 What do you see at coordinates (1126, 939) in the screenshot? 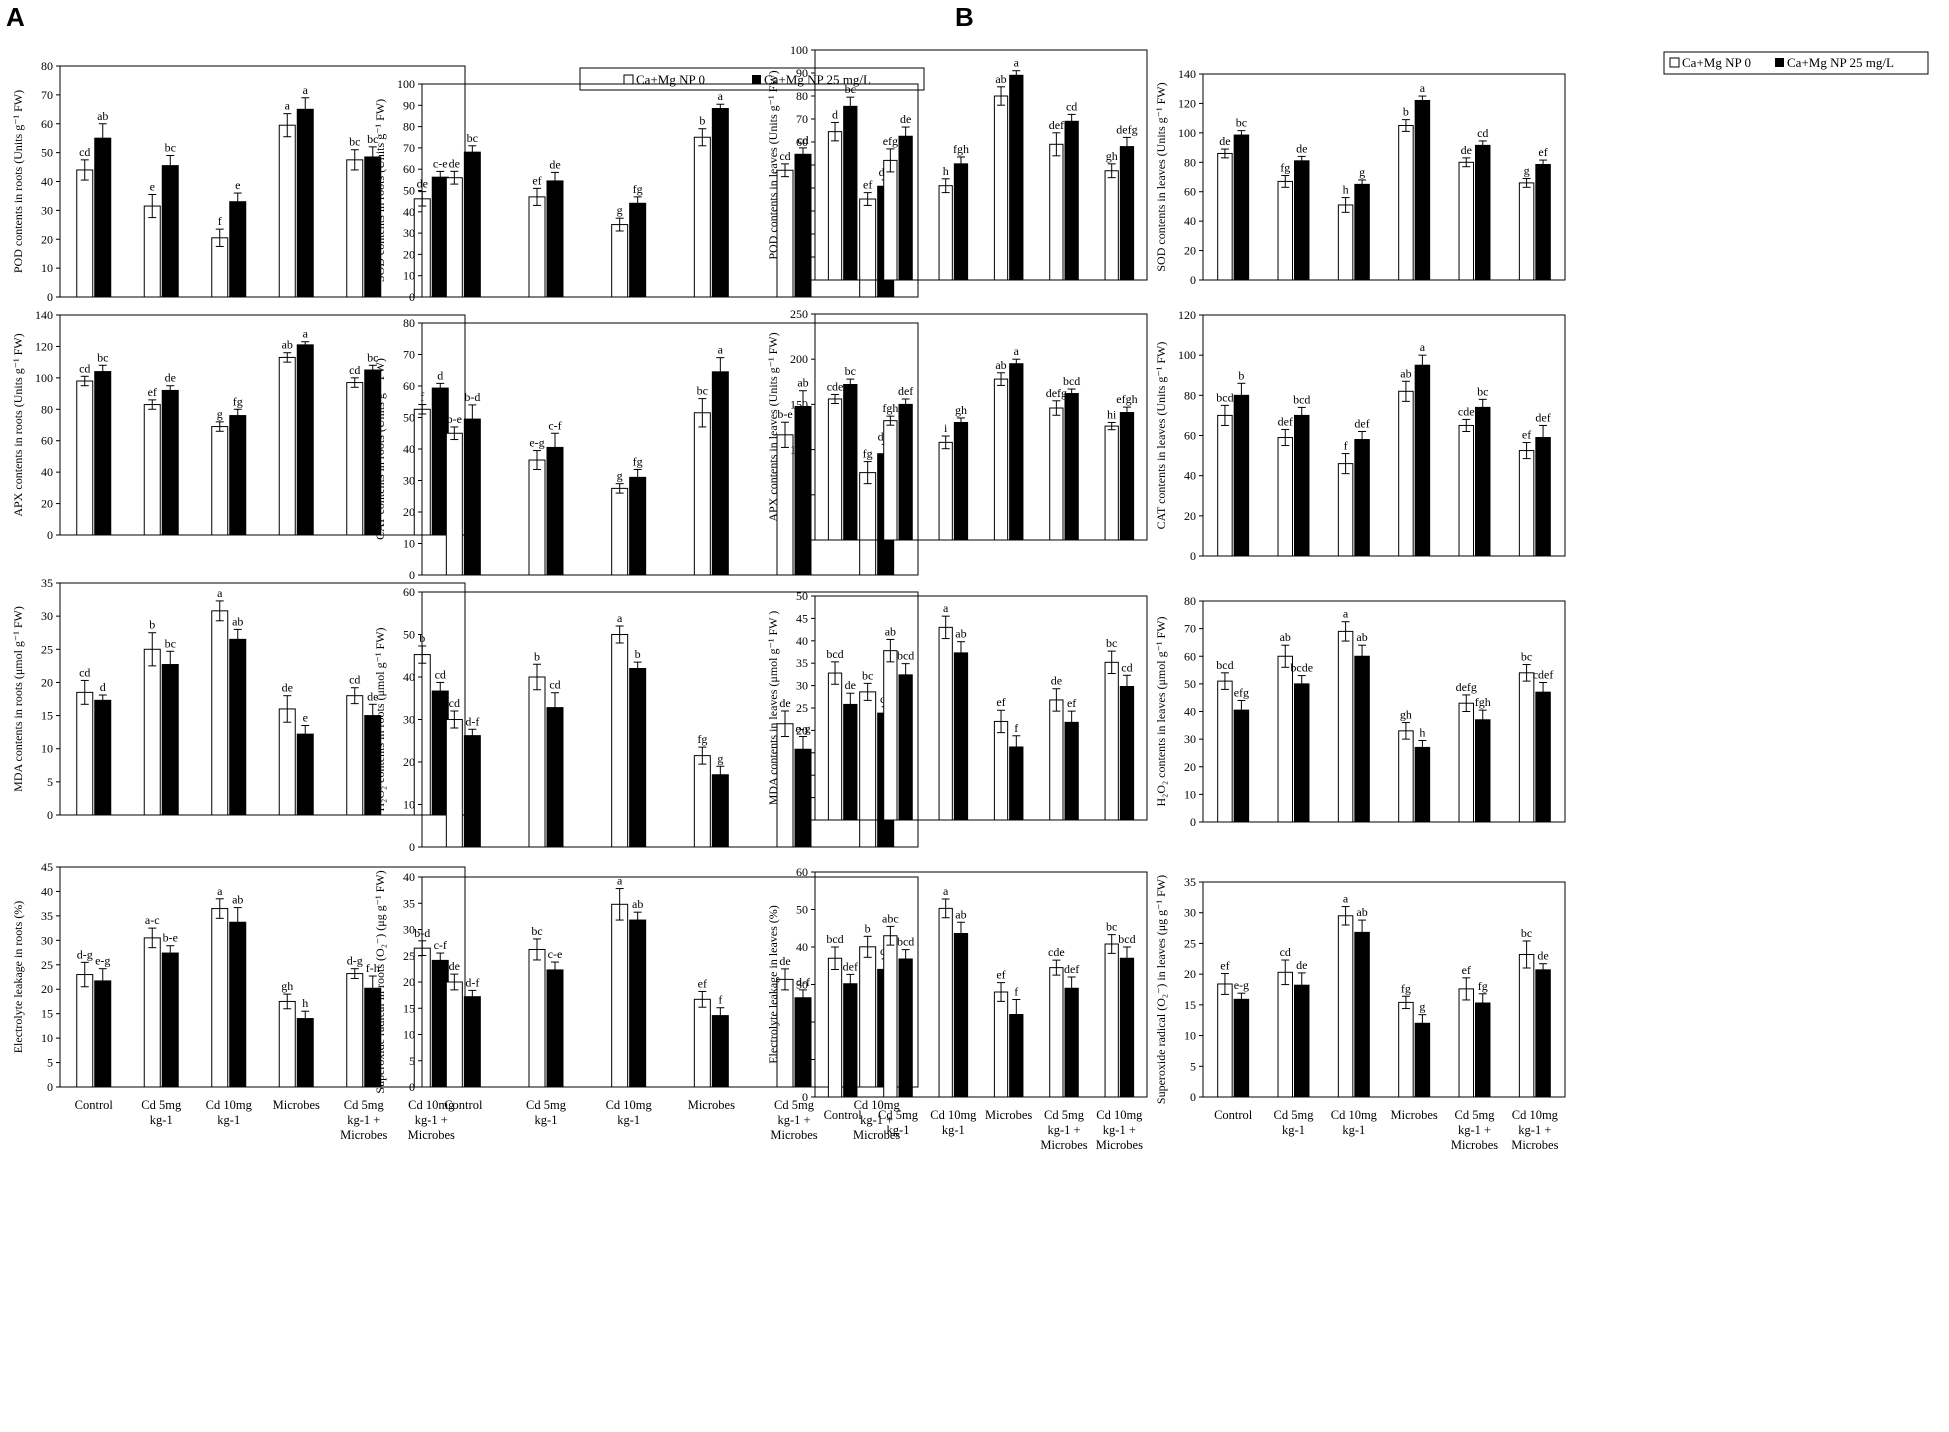
I see `significance-letter: bcd` at bounding box center [1126, 939].